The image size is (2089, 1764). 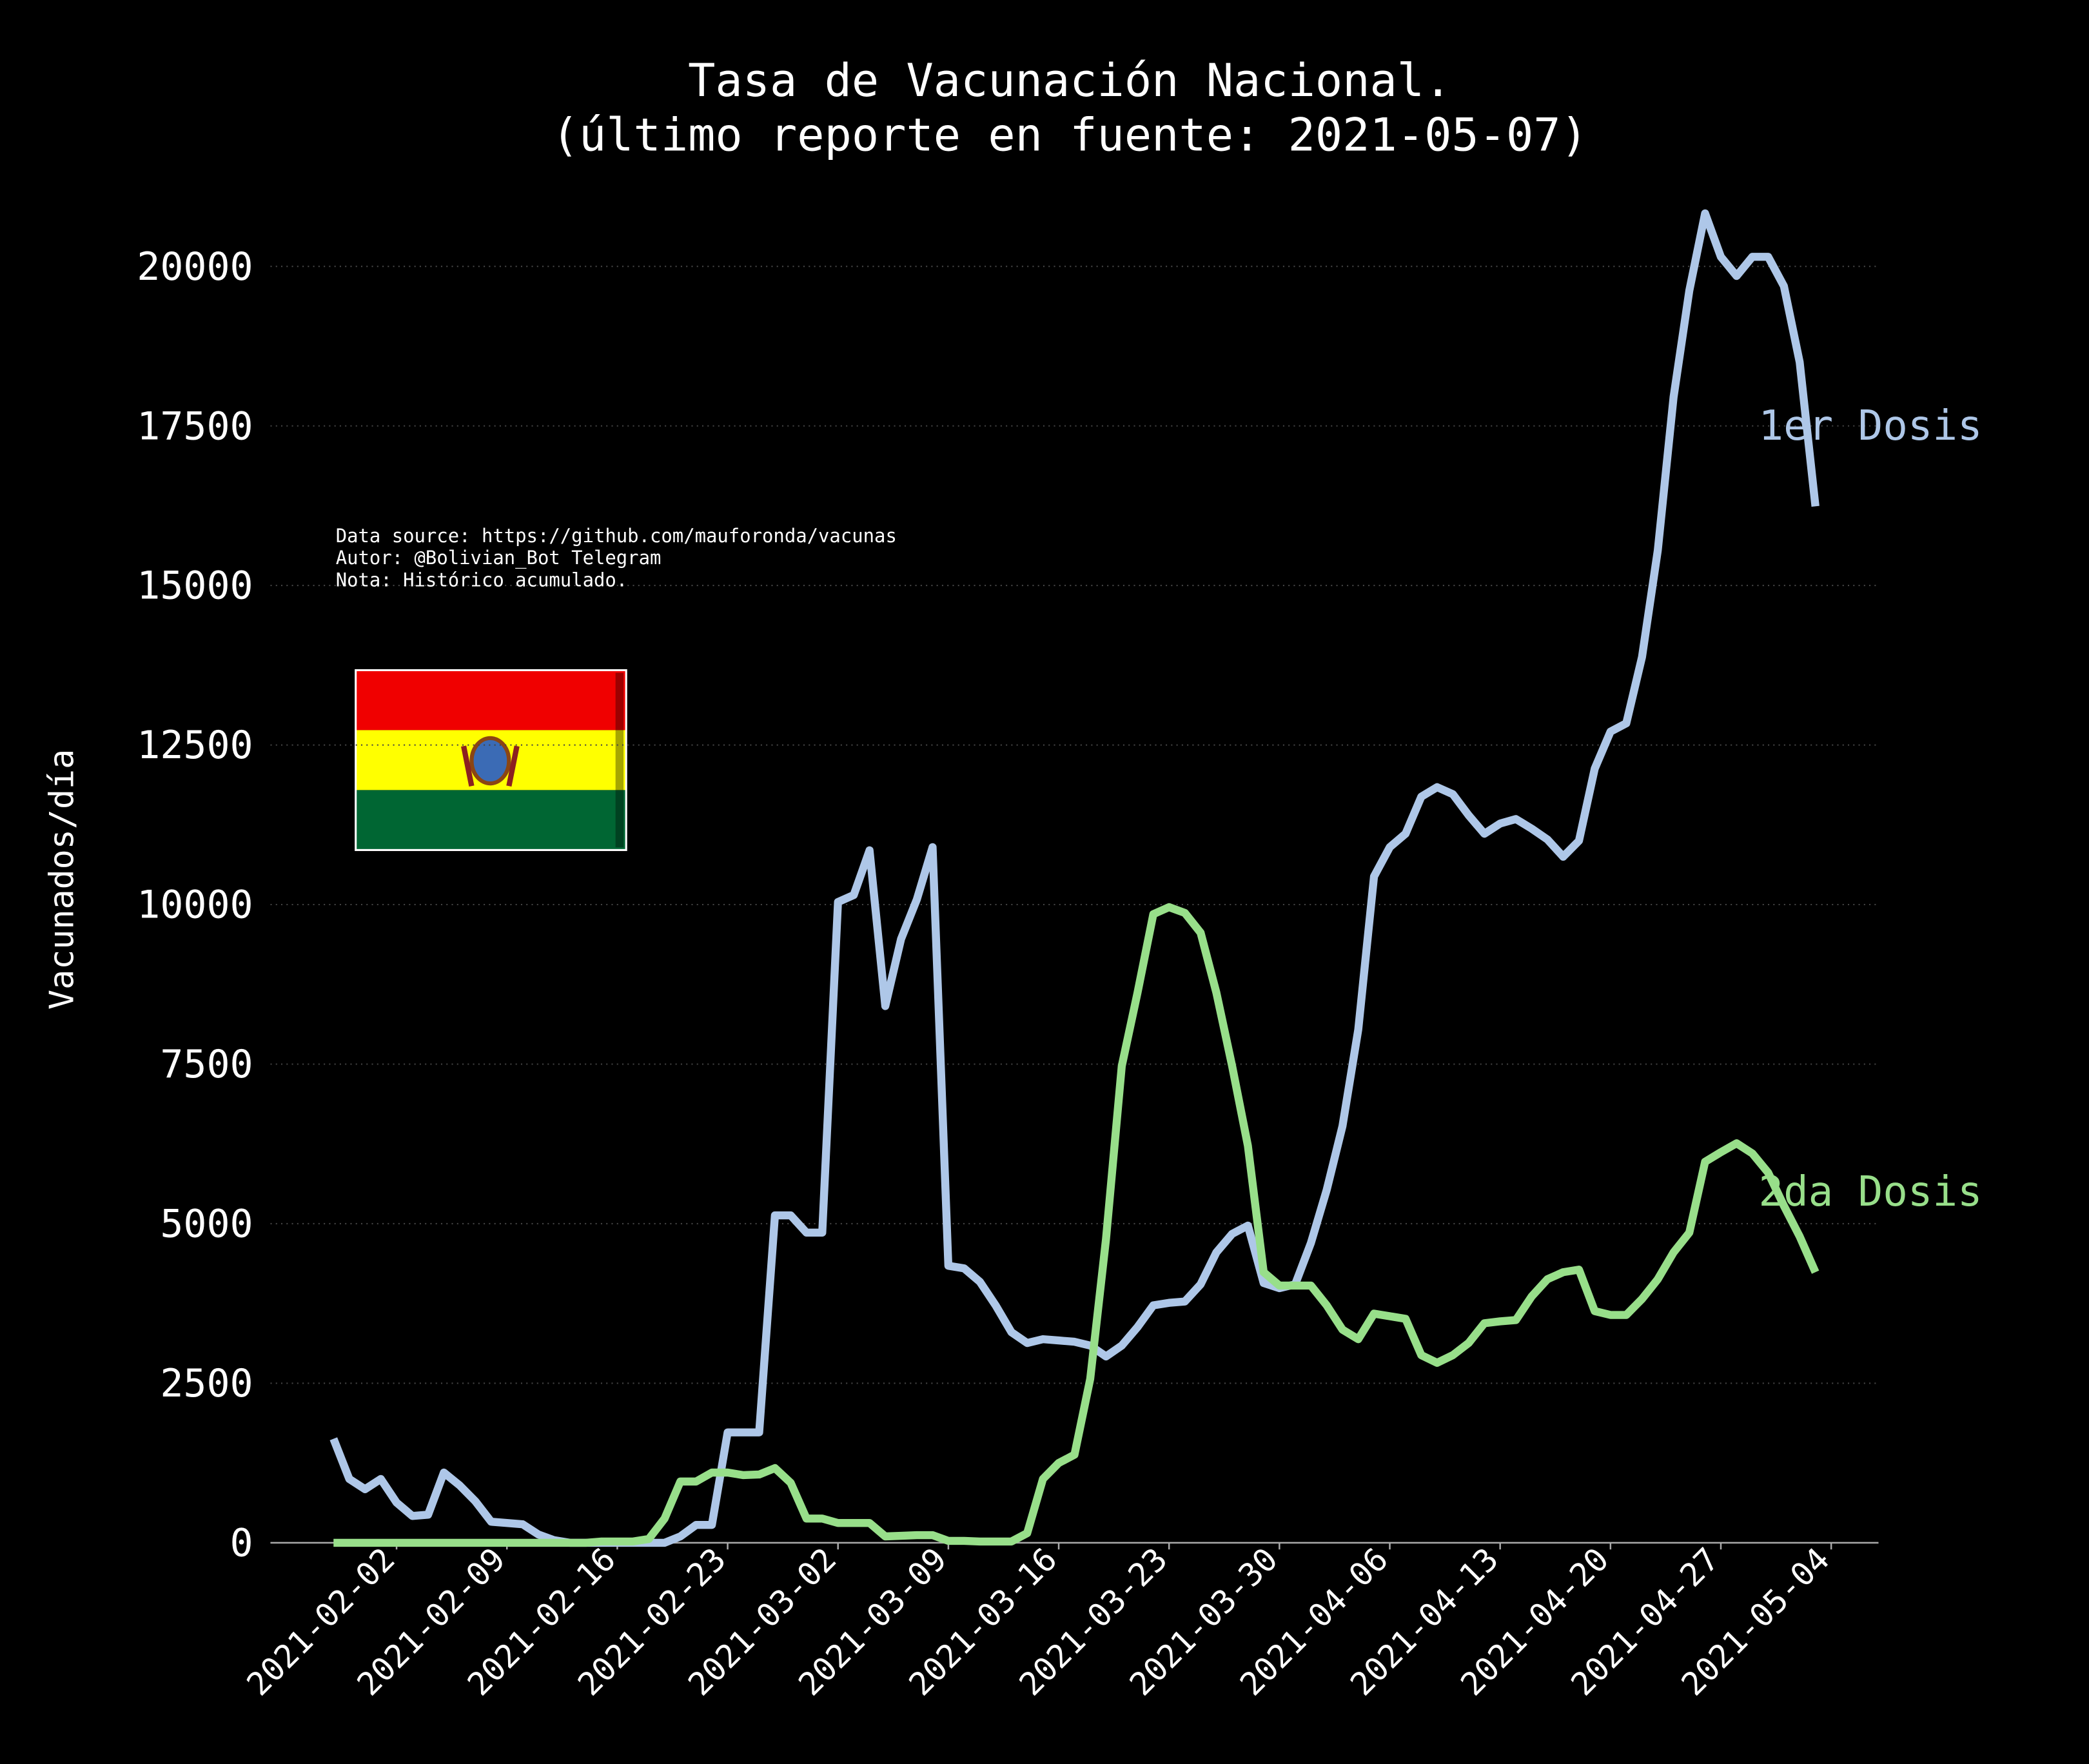 I want to click on chart-subtitle: (último reporte en fuente: 2021-05-07), so click(x=1070, y=135).